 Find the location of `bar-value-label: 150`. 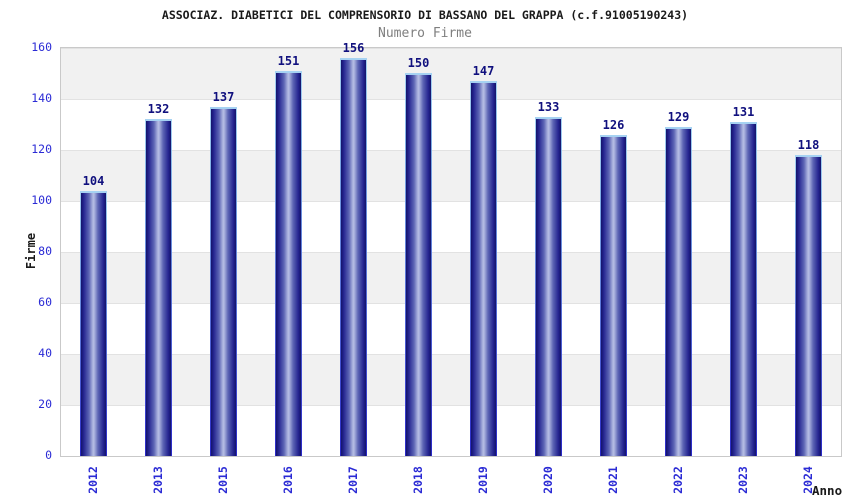

bar-value-label: 150 is located at coordinates (418, 63).